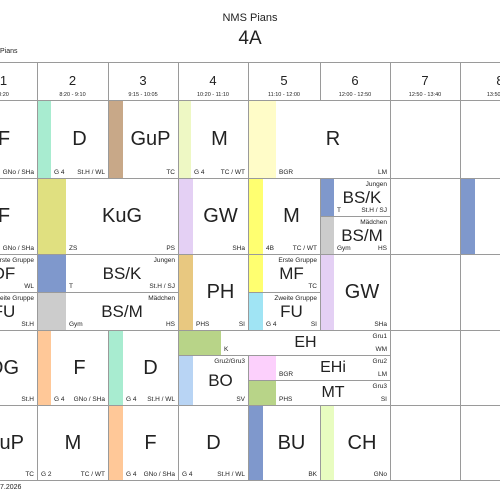 The width and height of the screenshot is (500, 500). I want to click on lesson-cell: DF WL Erste Gruppe, so click(19, 273).